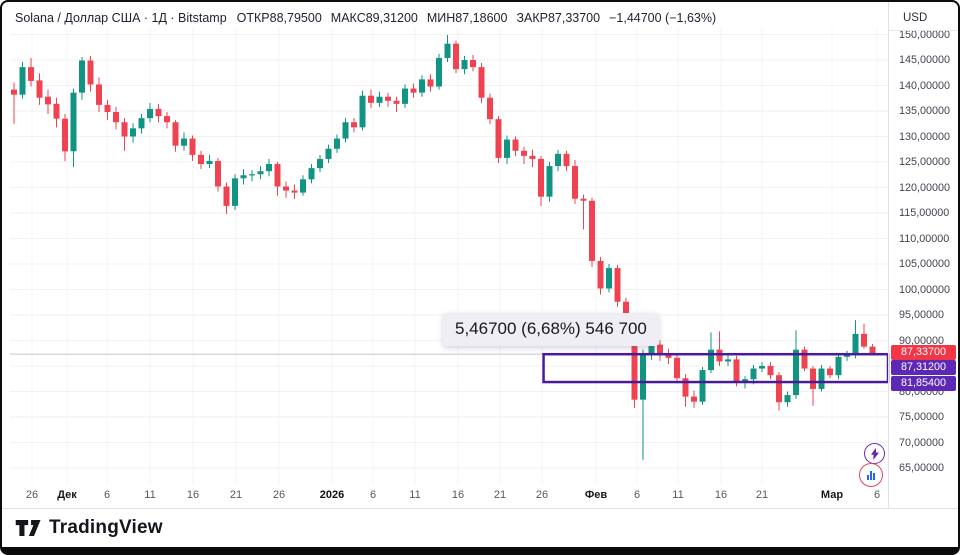  I want to click on tradingview-attribution: TradingView, so click(89, 528).